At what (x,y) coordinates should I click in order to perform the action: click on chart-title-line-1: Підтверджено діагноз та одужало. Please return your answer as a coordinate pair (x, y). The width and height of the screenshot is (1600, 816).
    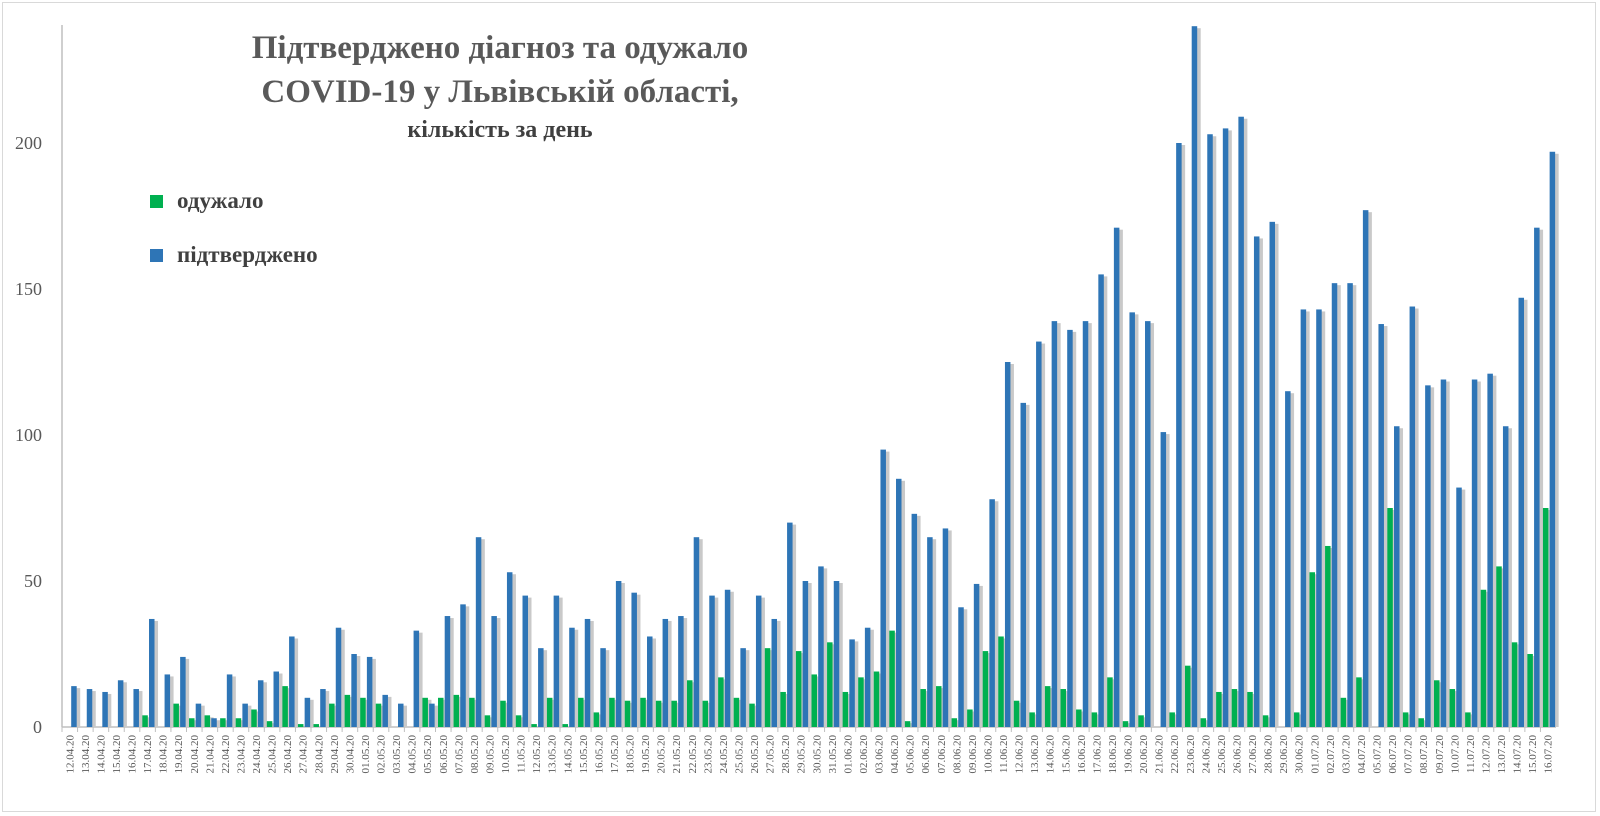
    Looking at the image, I should click on (500, 48).